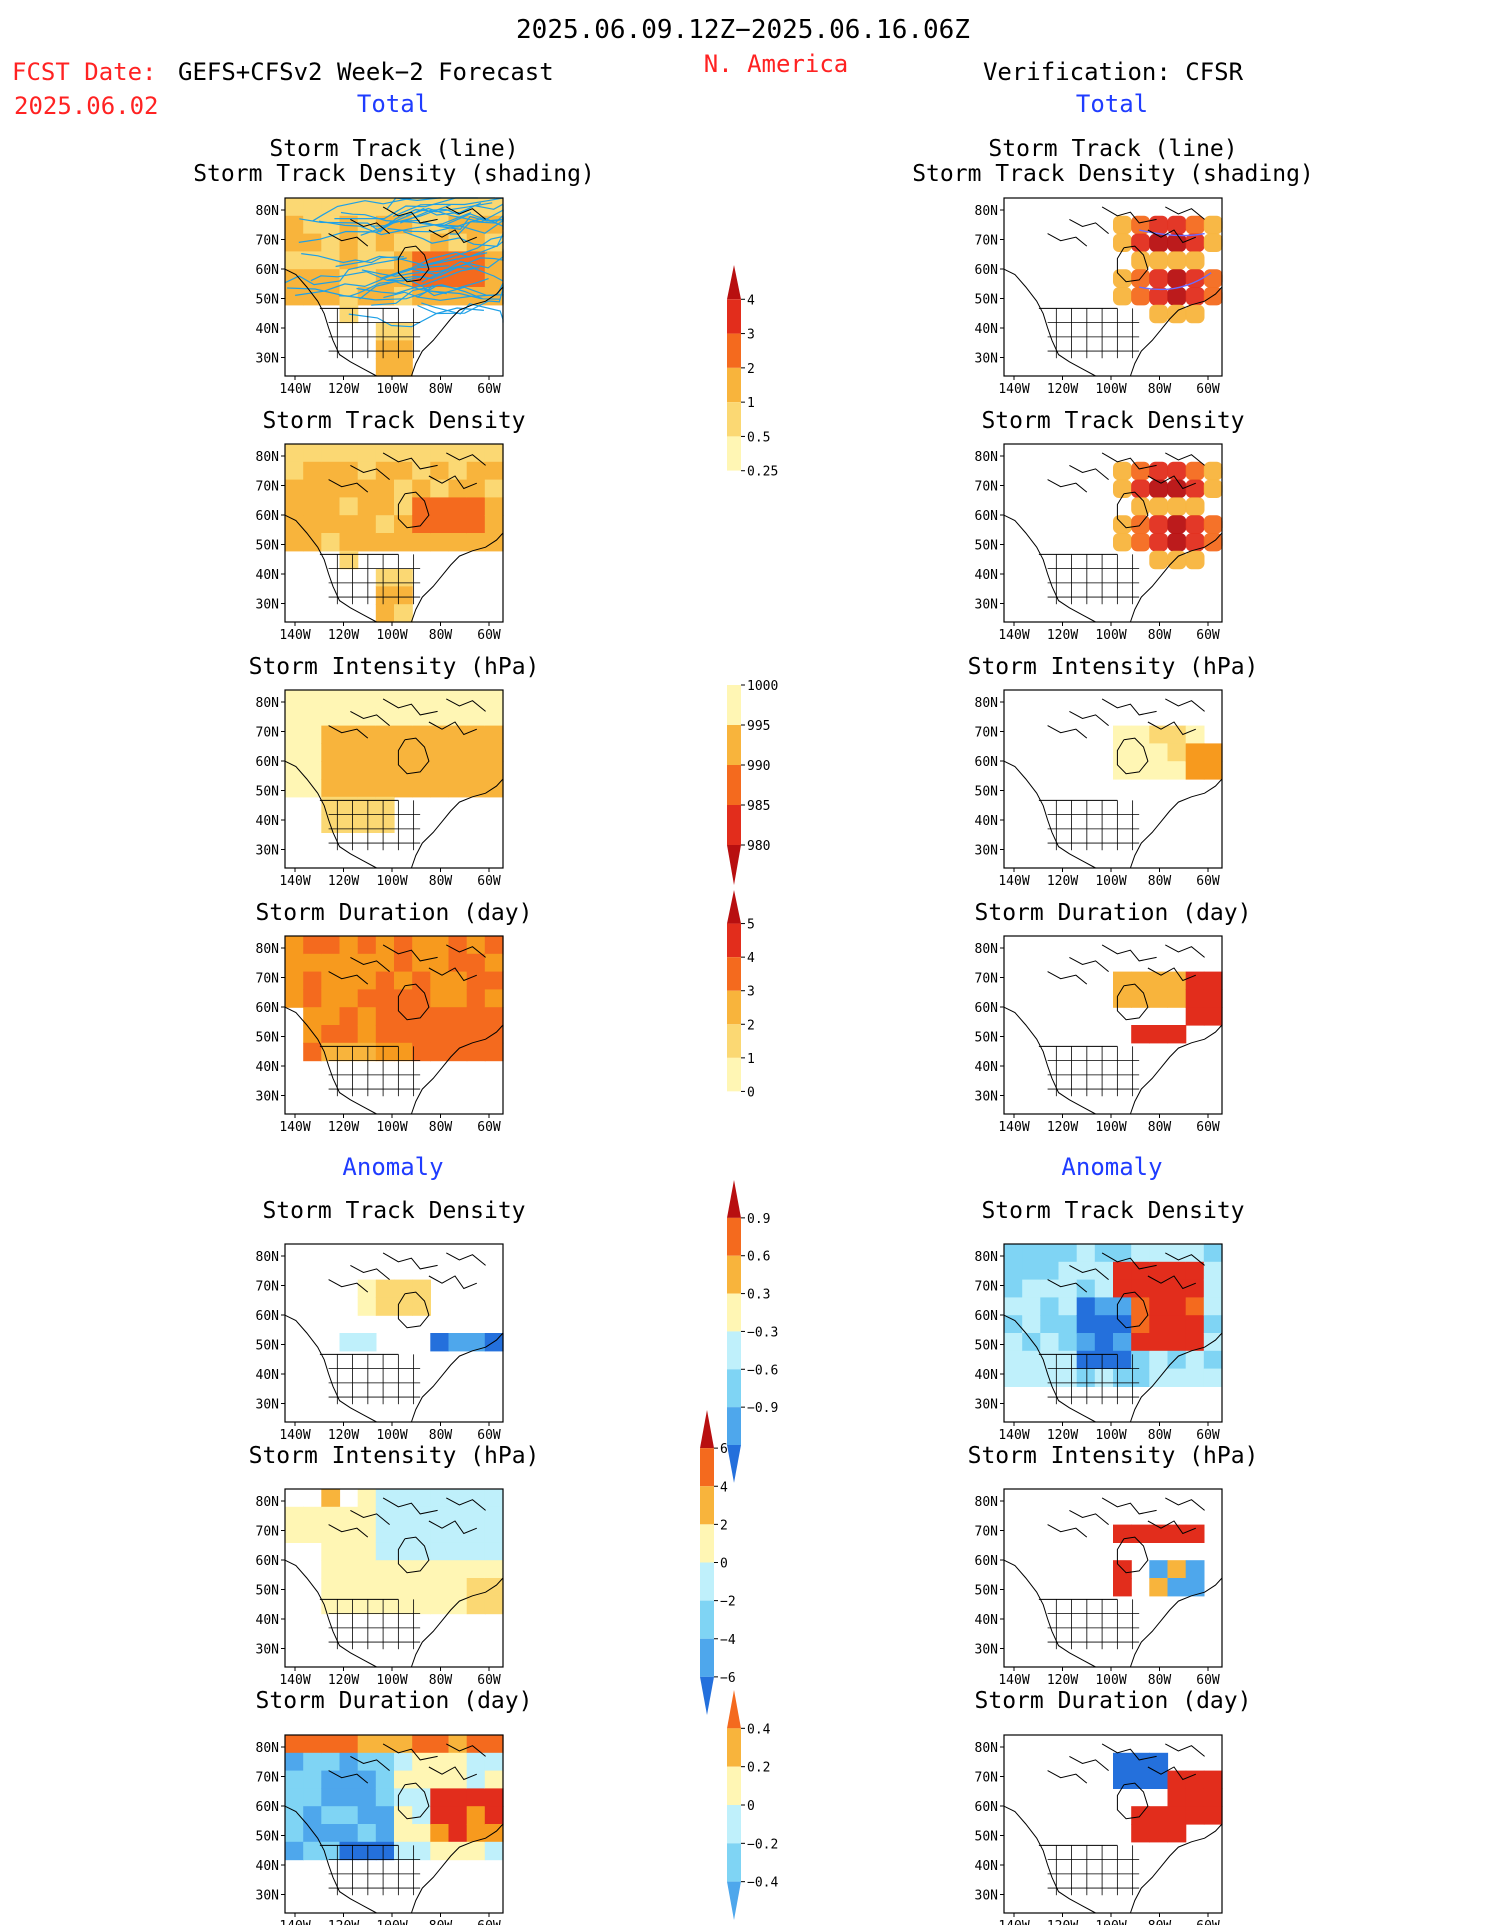 Image resolution: width=1487 pixels, height=1929 pixels. What do you see at coordinates (394, 779) in the screenshot?
I see `map-frame` at bounding box center [394, 779].